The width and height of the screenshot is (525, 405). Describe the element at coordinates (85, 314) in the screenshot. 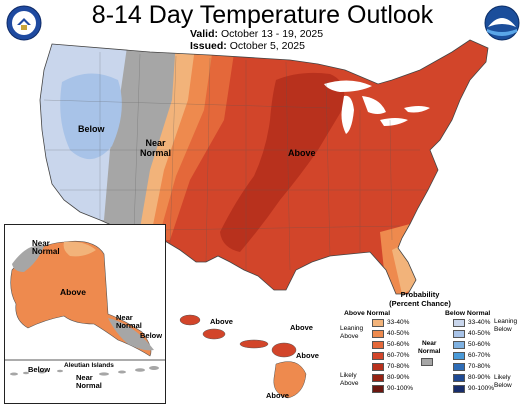

I see `alaska-inset` at that location.